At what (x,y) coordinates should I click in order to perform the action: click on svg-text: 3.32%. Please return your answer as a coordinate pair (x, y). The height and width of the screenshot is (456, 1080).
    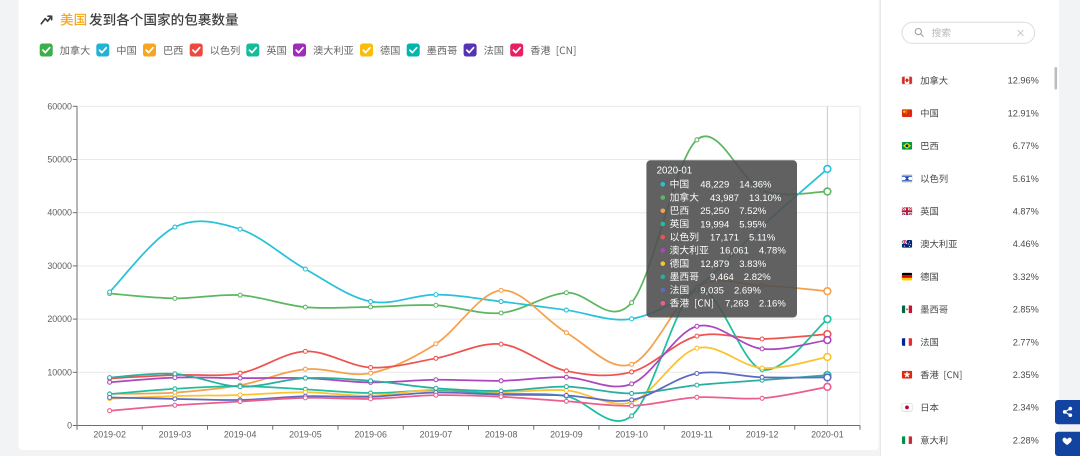
    Looking at the image, I should click on (1026, 277).